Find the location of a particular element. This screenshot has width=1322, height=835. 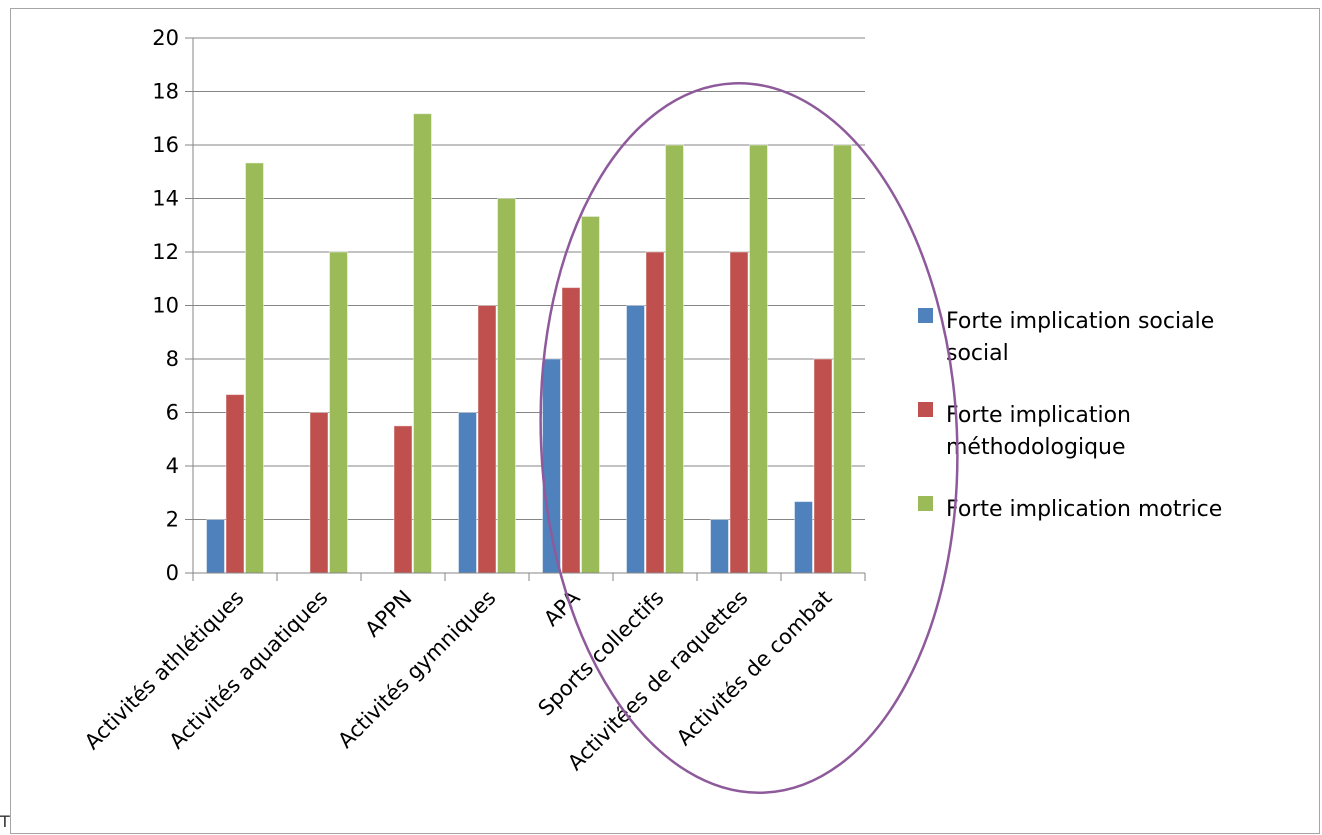

y-tick-label: 8 is located at coordinates (172, 359).